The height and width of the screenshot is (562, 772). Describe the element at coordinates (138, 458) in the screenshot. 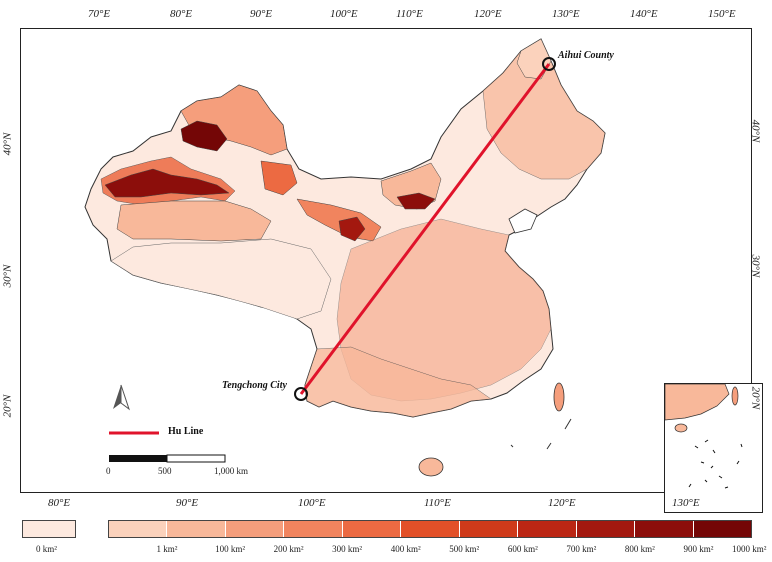

I see `scale-bar-black` at that location.